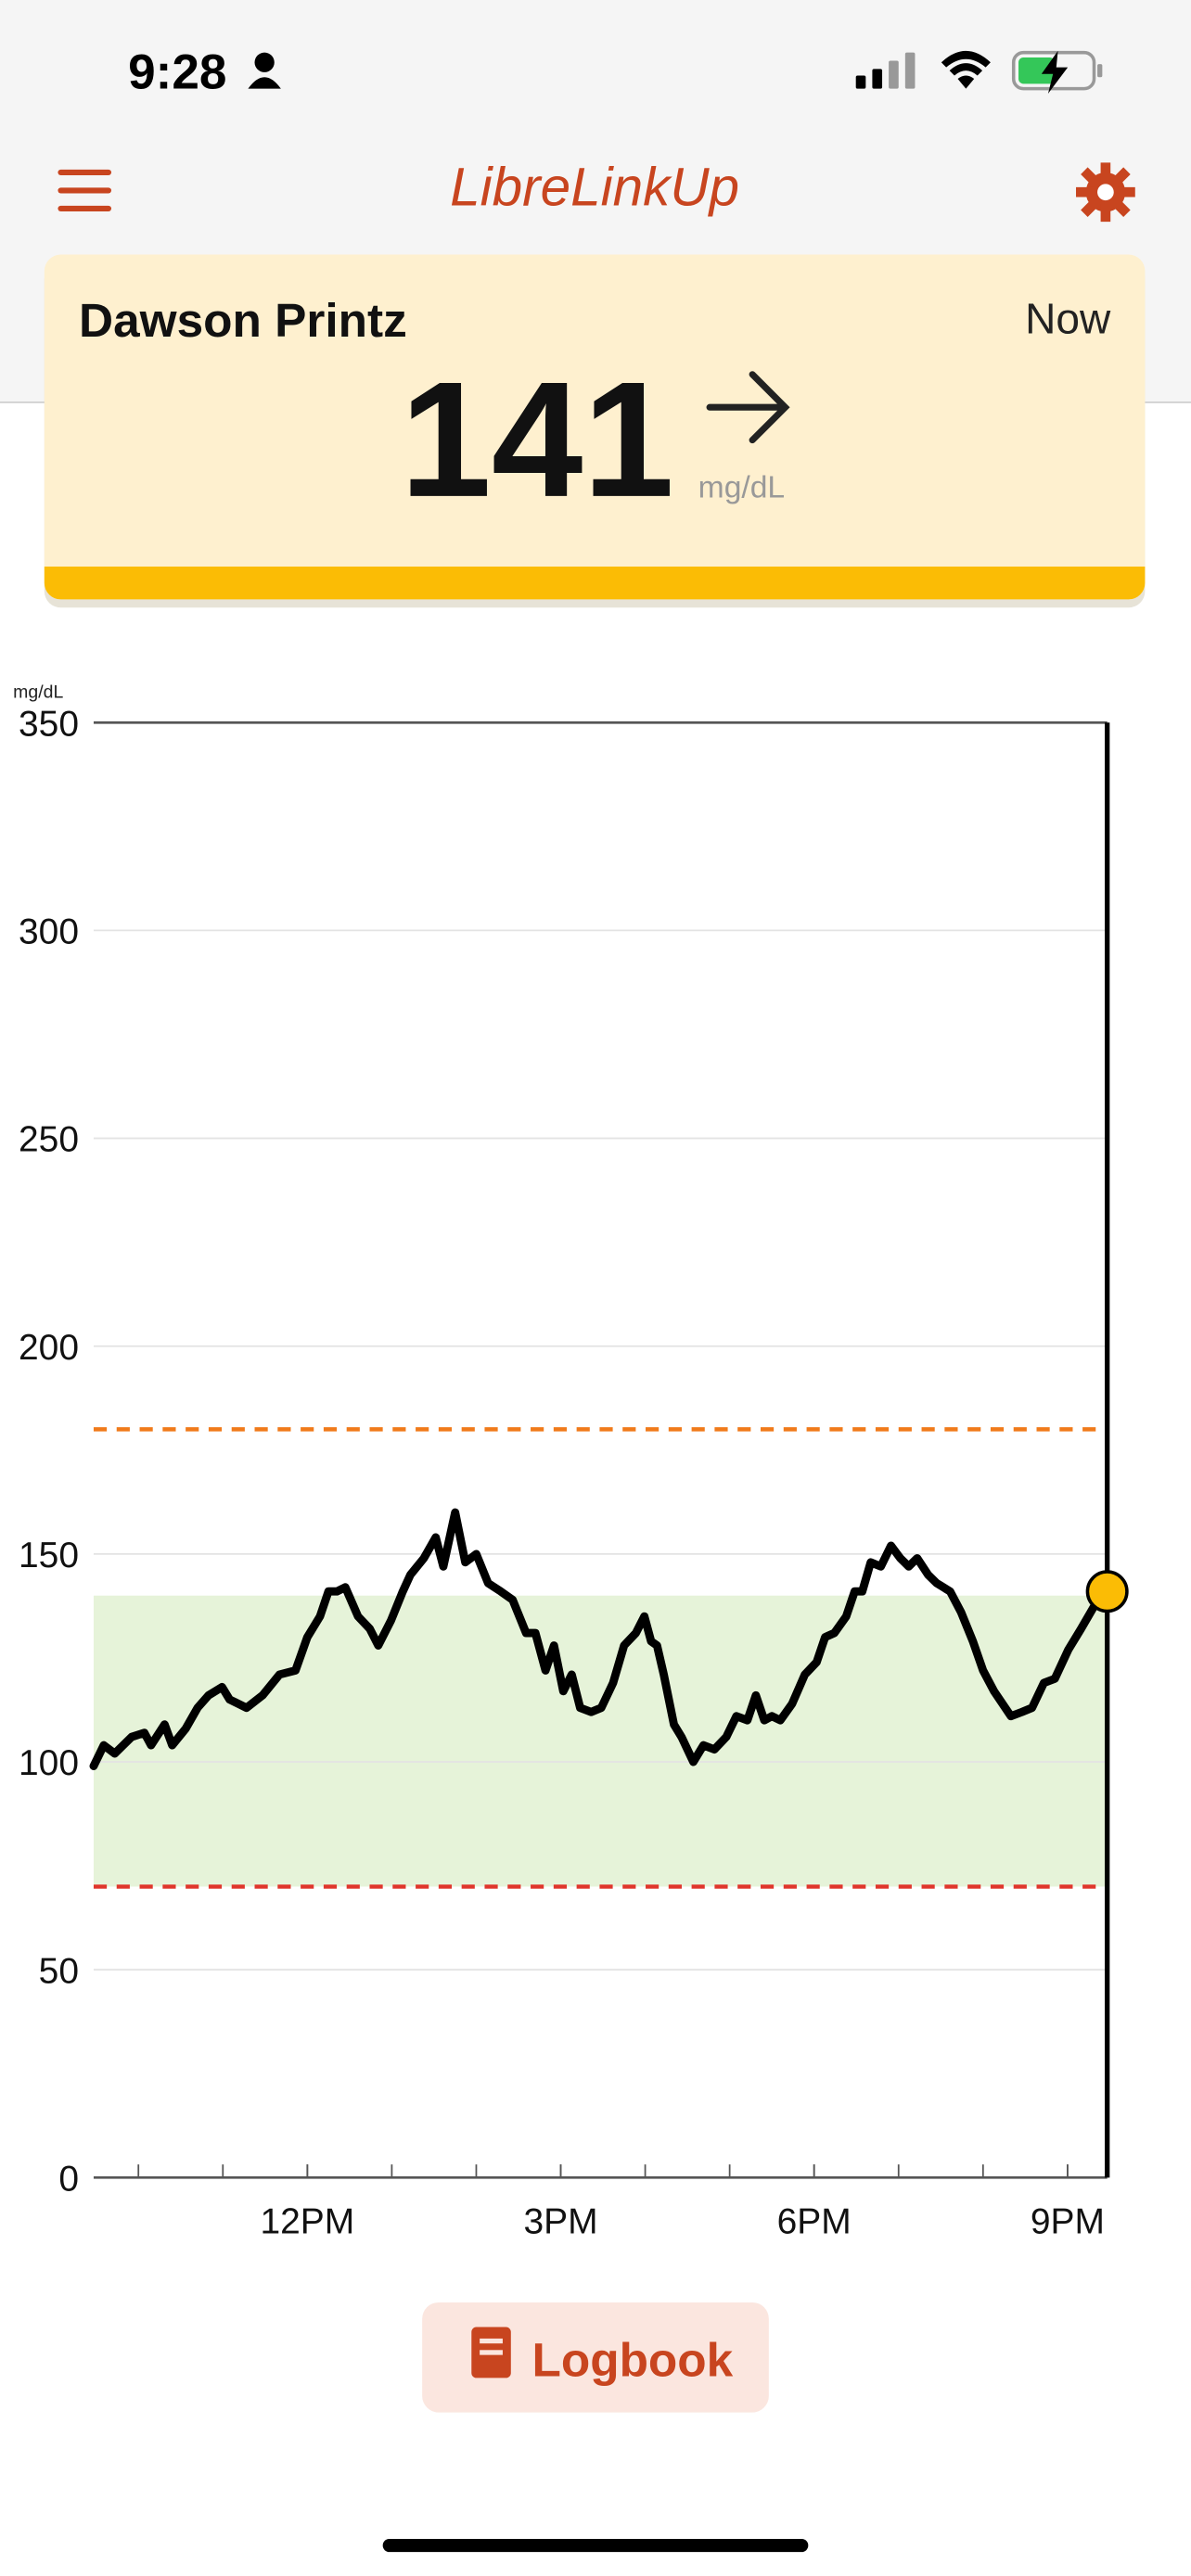 The height and width of the screenshot is (2576, 1191). I want to click on menu-button, so click(84, 191).